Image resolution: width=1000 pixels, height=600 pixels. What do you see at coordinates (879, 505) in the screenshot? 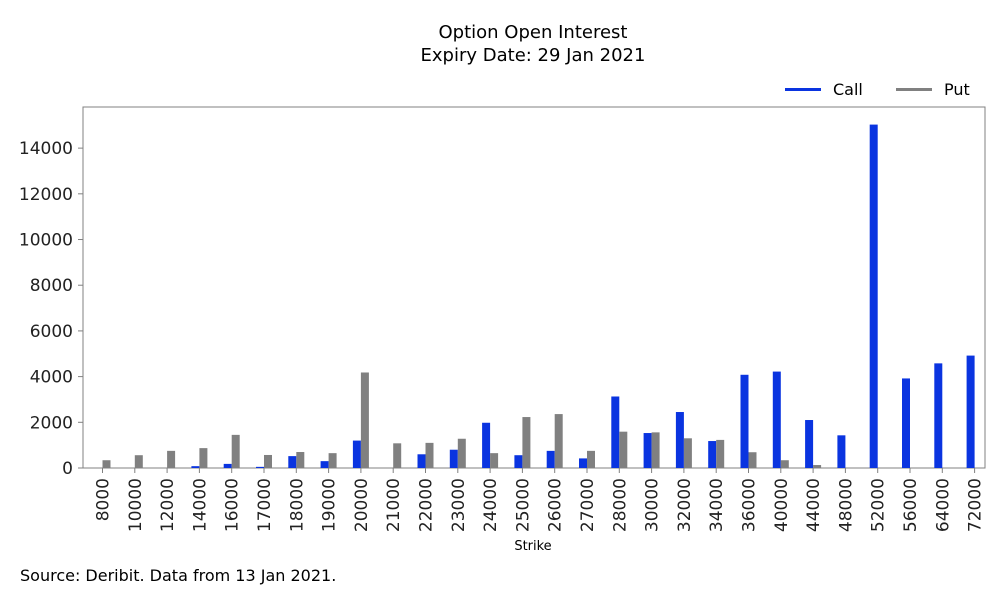
I see `x-tick-label-52000: 52000` at bounding box center [879, 505].